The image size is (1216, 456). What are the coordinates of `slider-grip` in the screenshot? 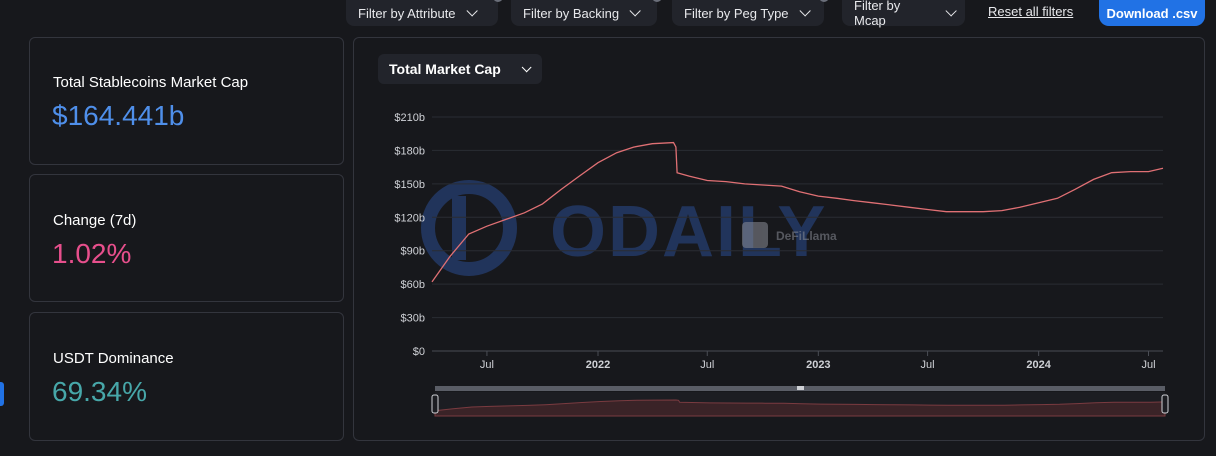 It's located at (800, 388).